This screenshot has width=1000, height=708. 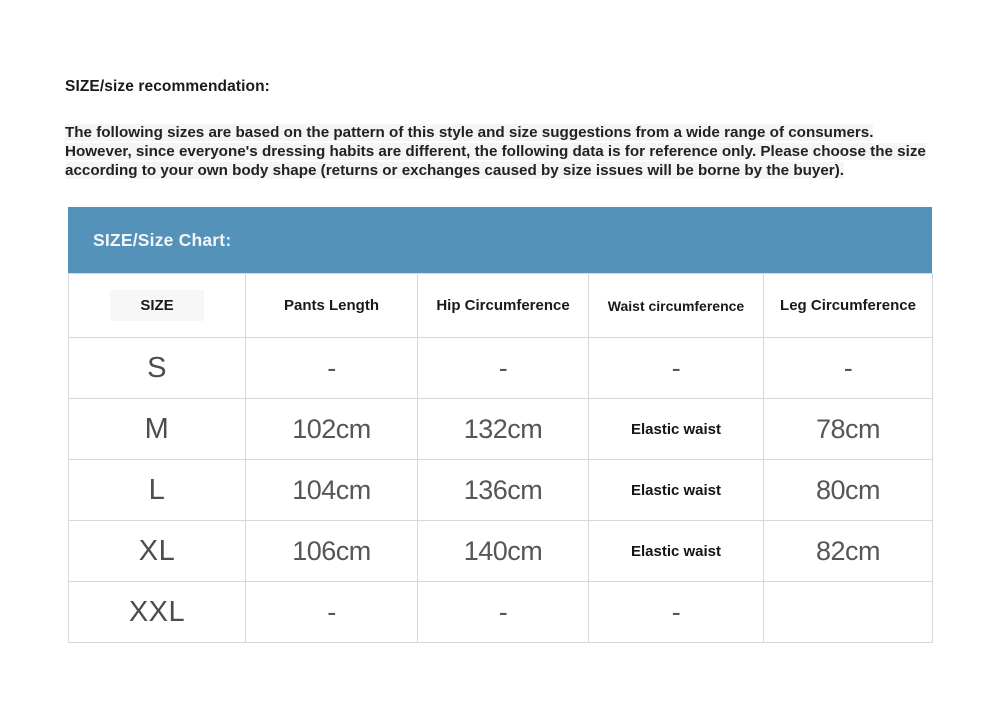 I want to click on hip-circumference-cell: 136cm, so click(x=503, y=490).